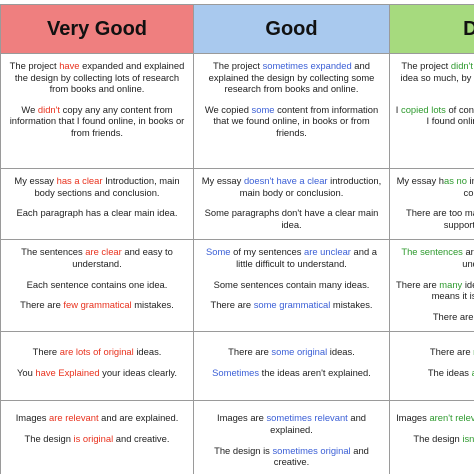 The width and height of the screenshot is (474, 474). I want to click on highlighted-phrase: isn't, so click(468, 438).